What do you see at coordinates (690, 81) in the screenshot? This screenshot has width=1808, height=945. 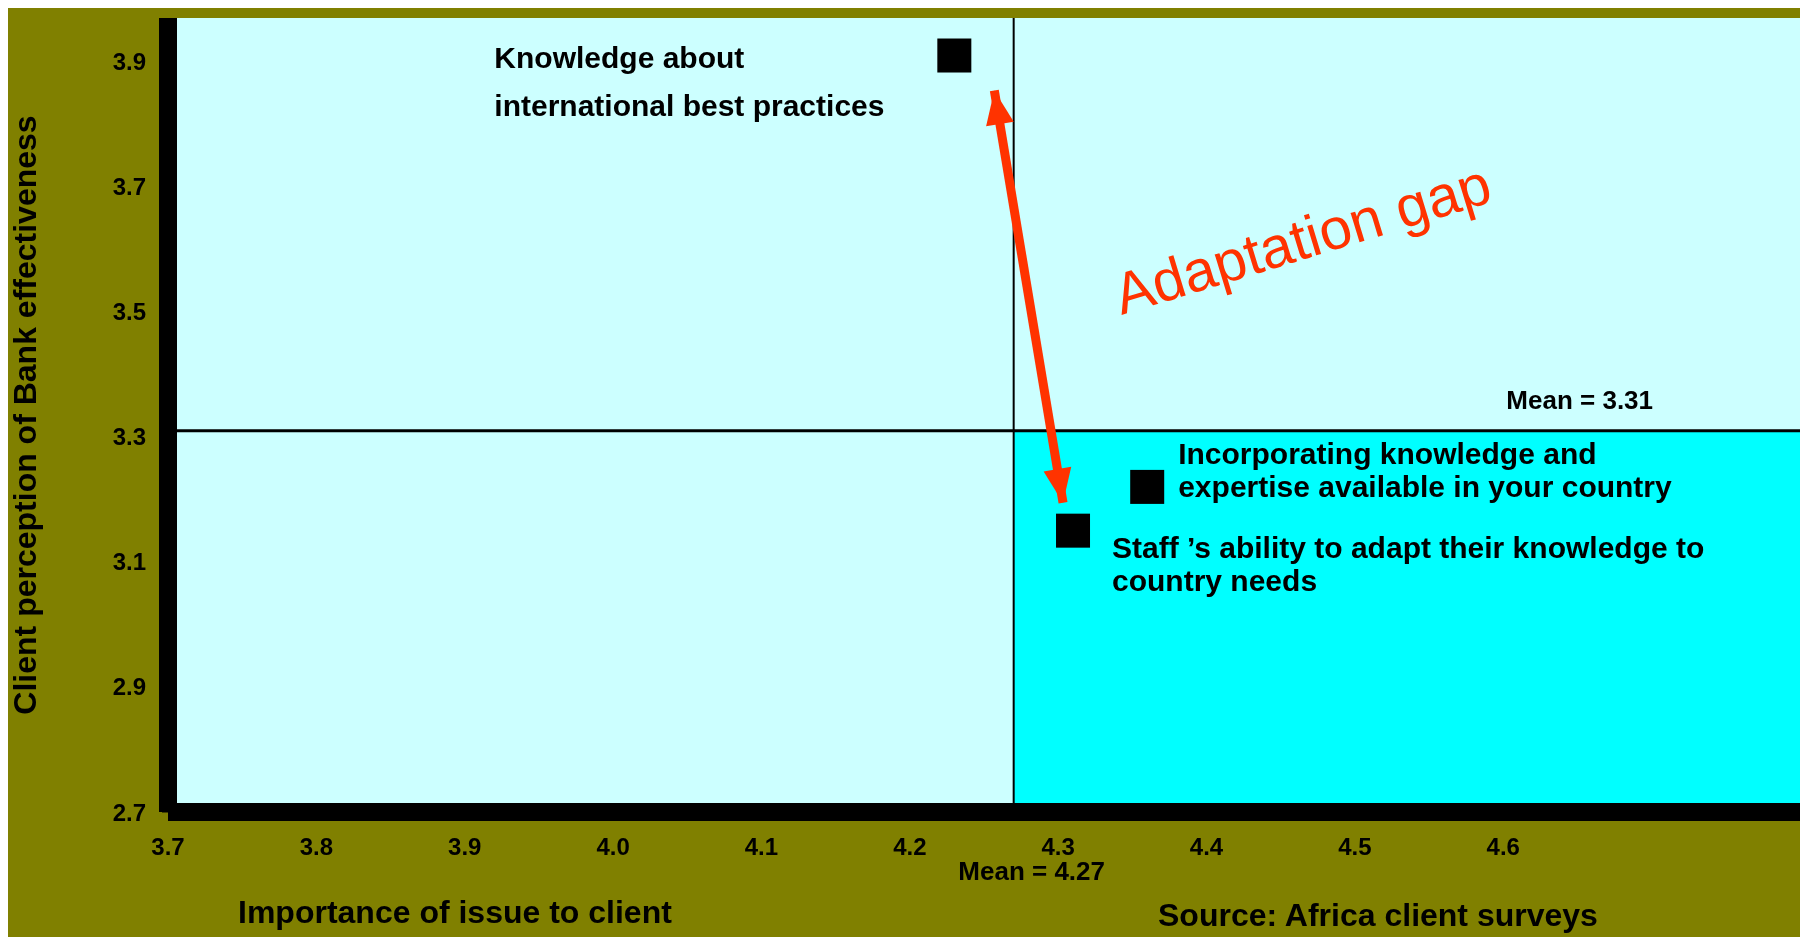 I see `annotation: Knowledge about international best practices` at bounding box center [690, 81].